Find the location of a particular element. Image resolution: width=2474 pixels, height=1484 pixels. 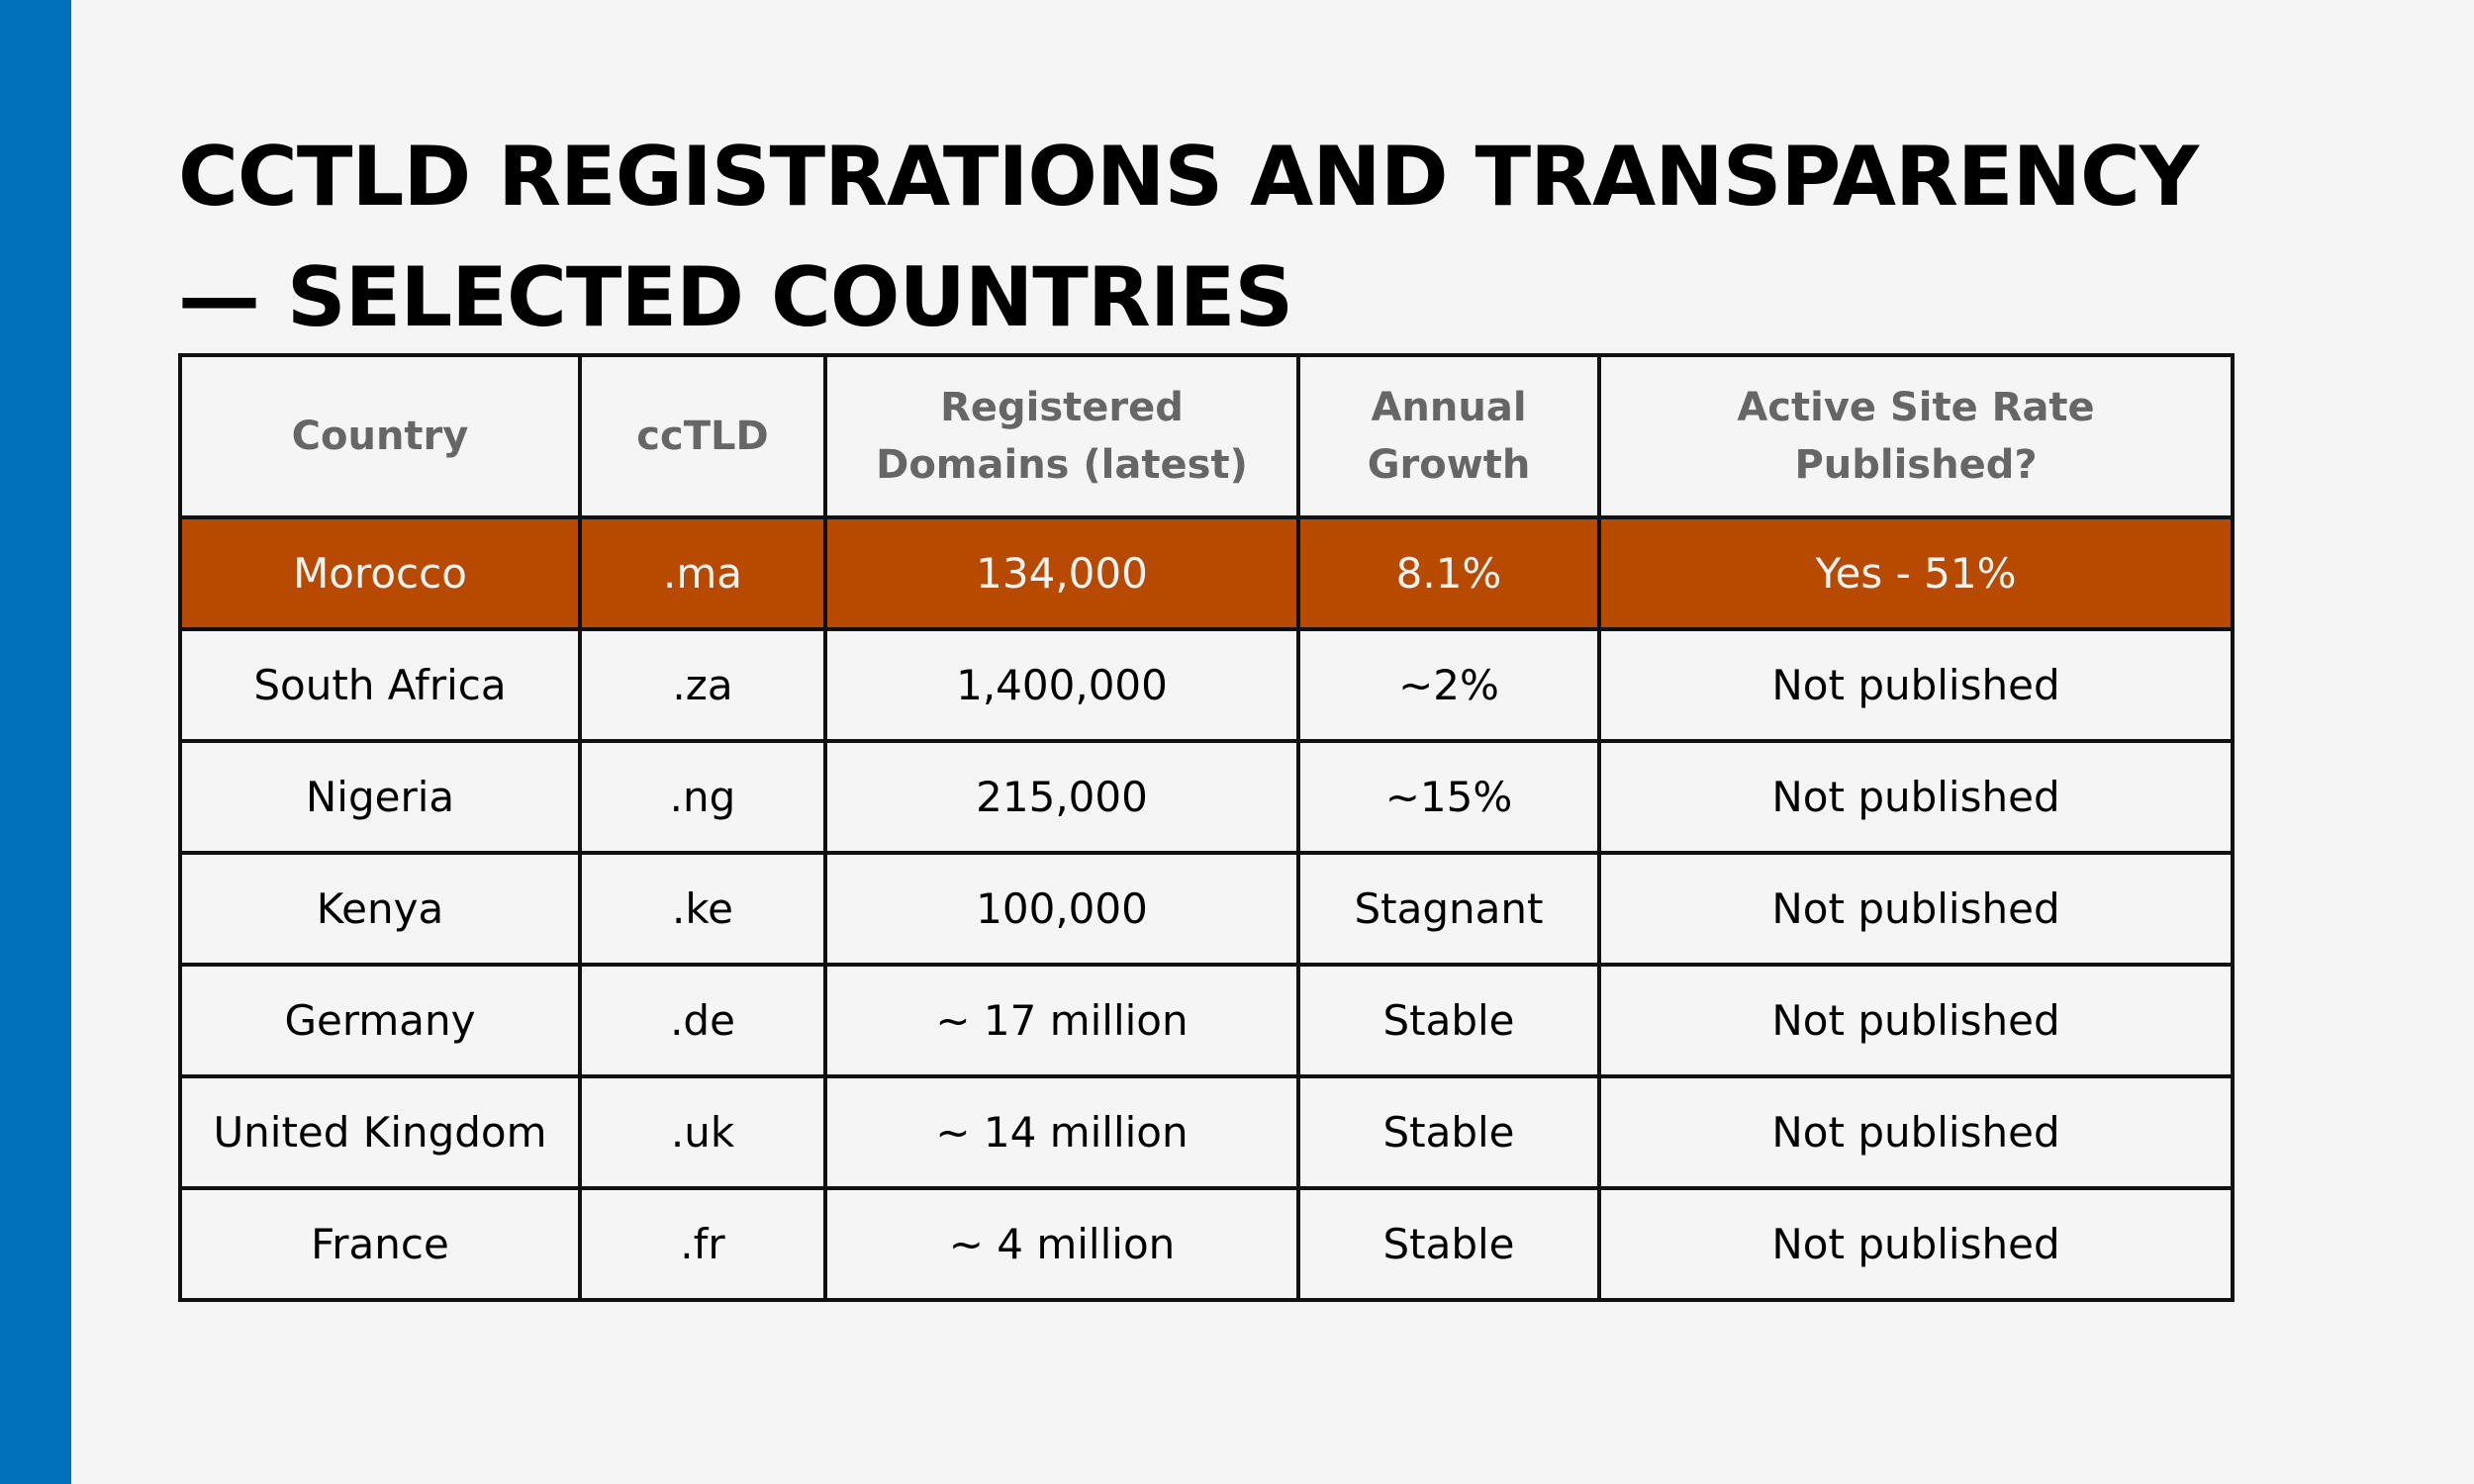

cell-registered-domains: 1,400,000 is located at coordinates (1061, 685).